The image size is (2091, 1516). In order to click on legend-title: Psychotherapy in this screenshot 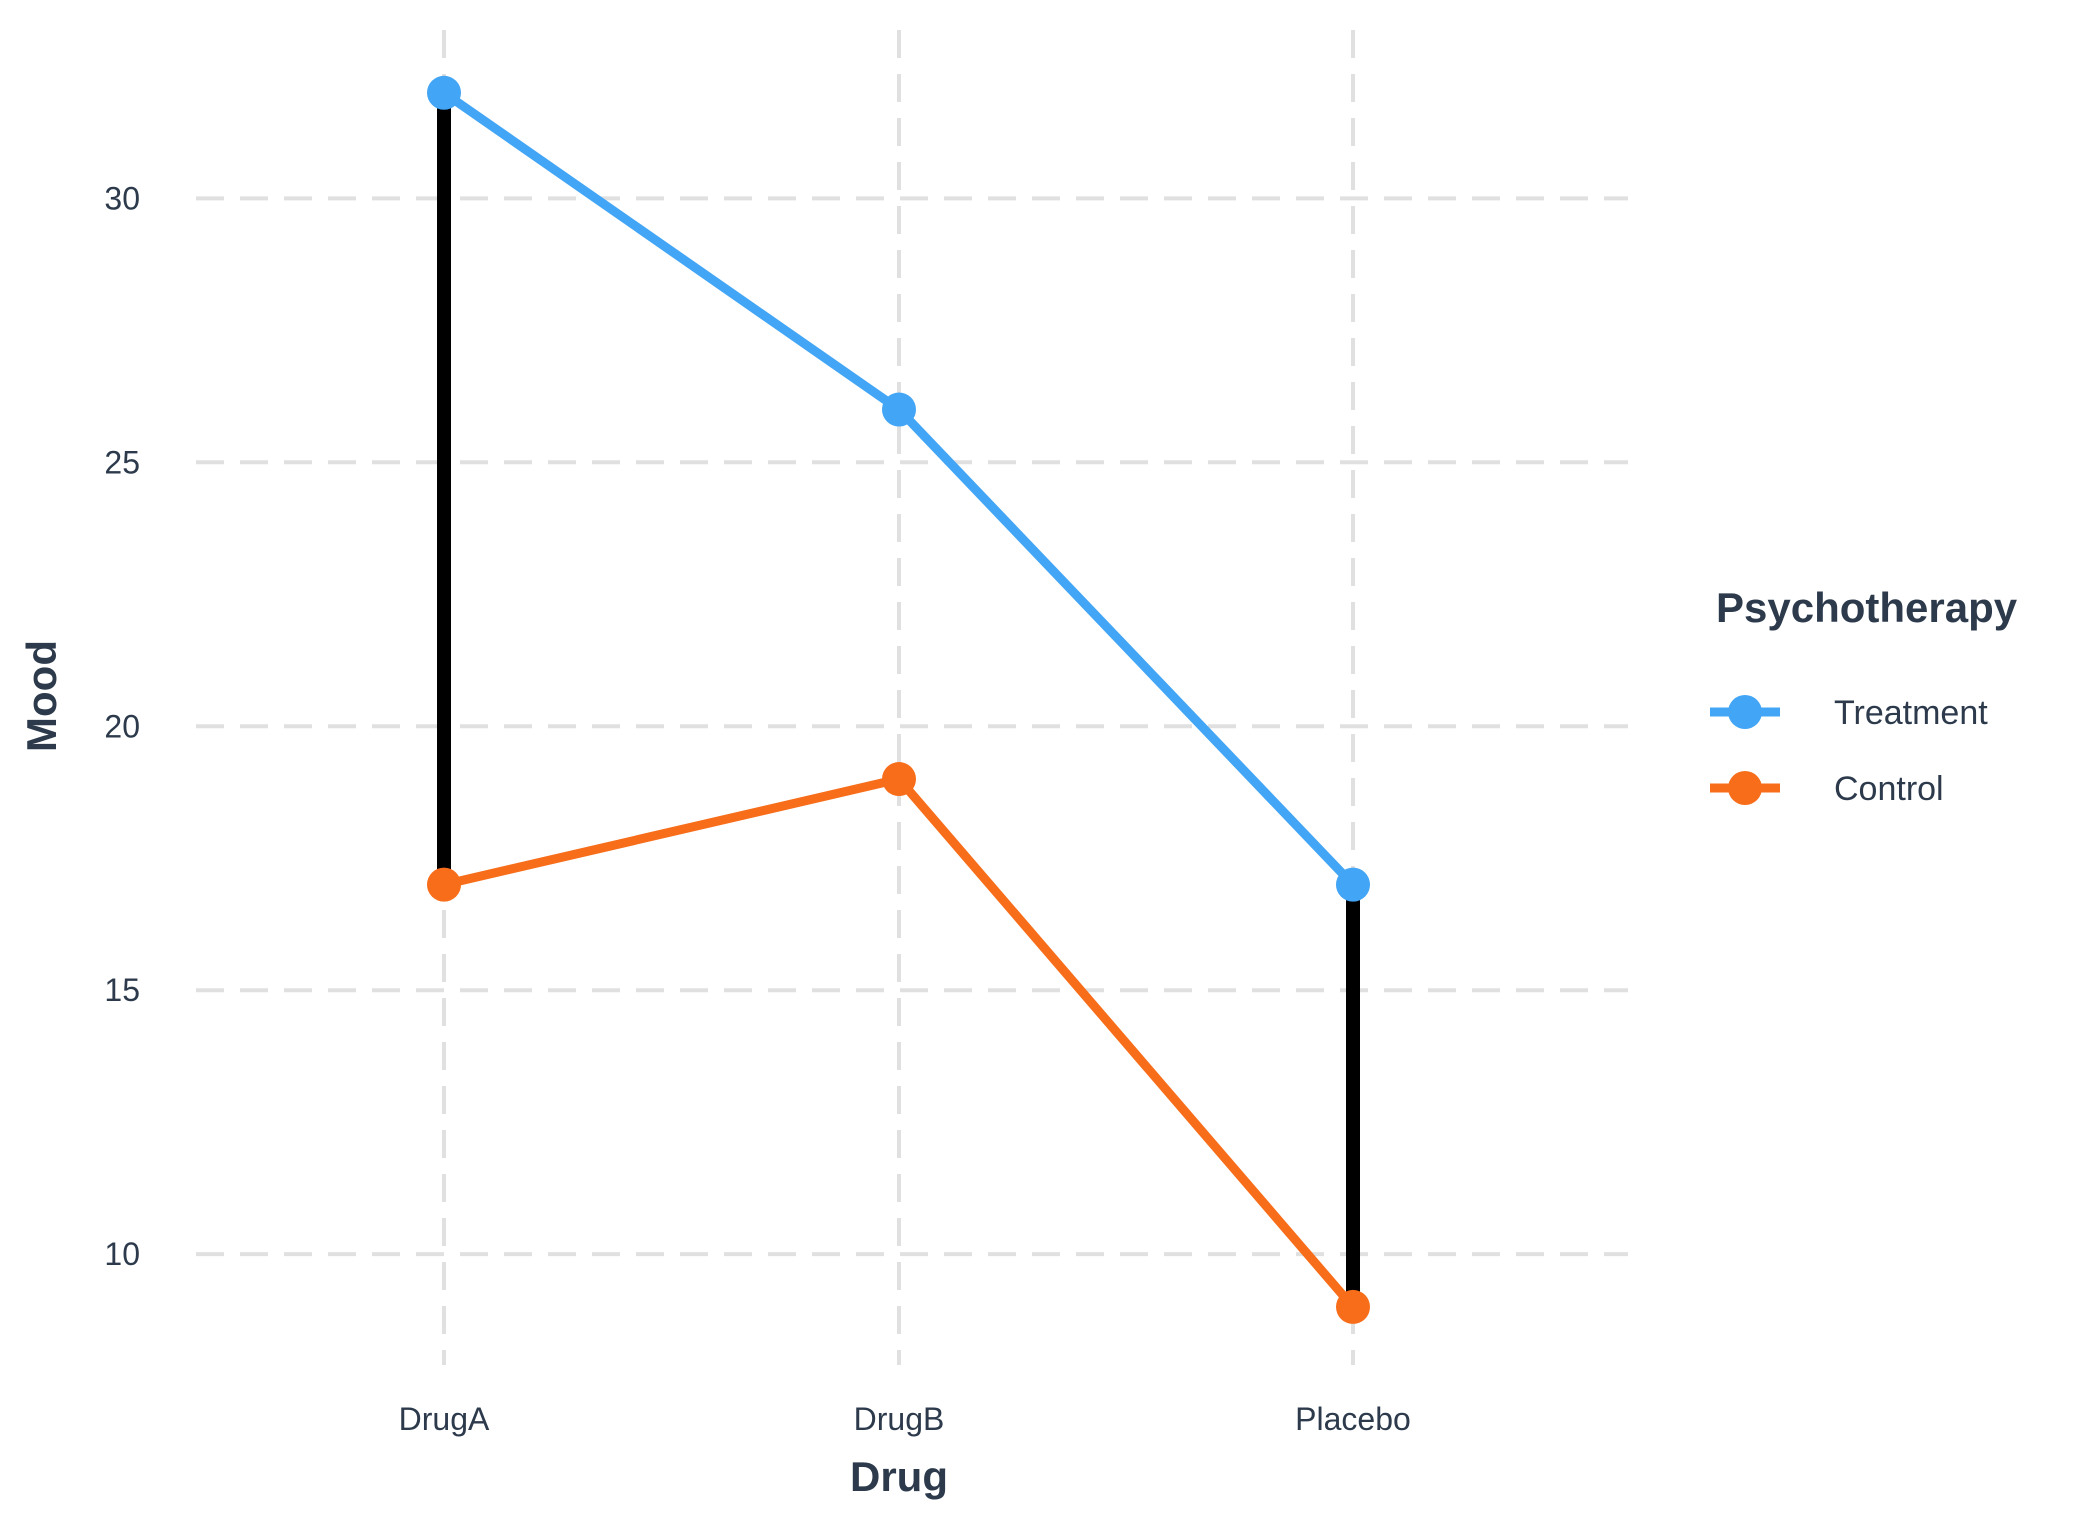, I will do `click(1867, 607)`.